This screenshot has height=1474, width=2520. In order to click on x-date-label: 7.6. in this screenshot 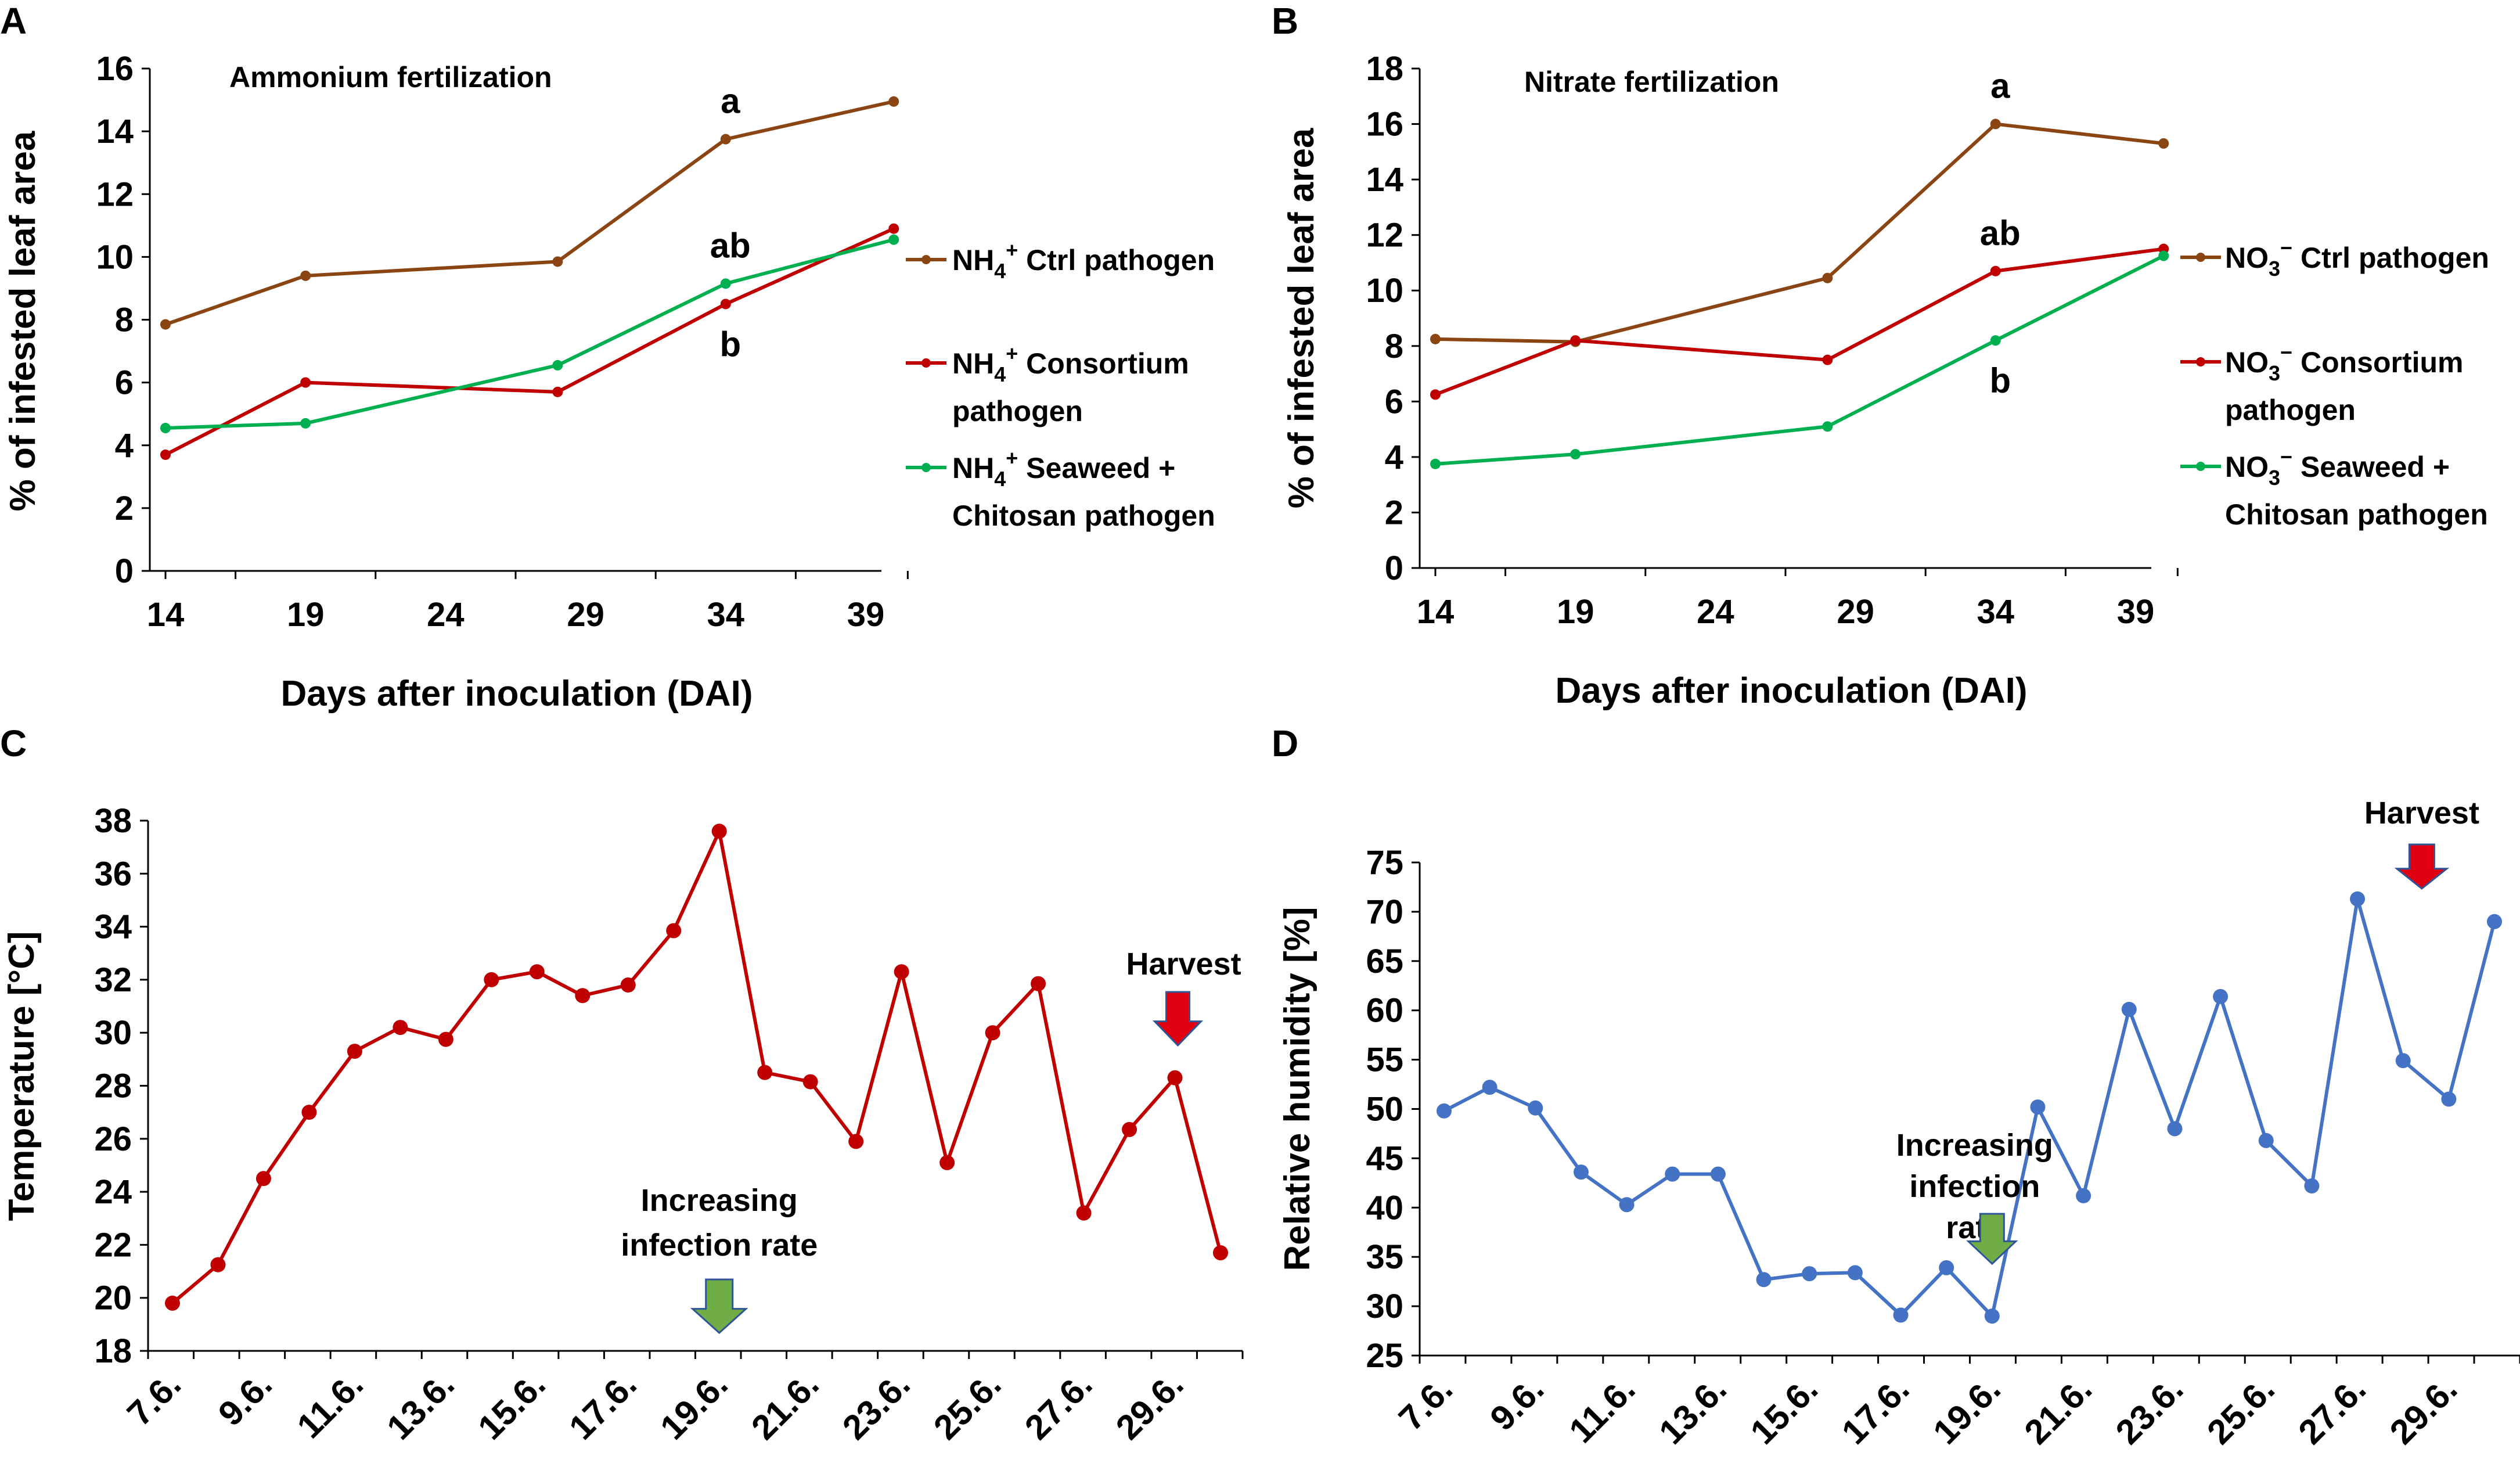, I will do `click(1426, 1403)`.